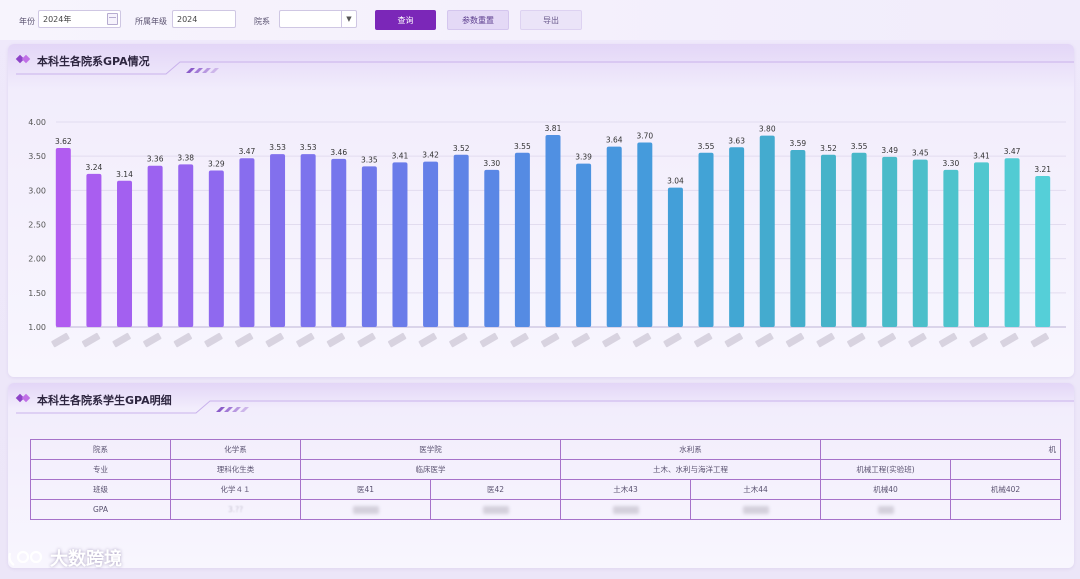  Describe the element at coordinates (614, 140) in the screenshot. I see `bar-value-label: 3.64` at that location.